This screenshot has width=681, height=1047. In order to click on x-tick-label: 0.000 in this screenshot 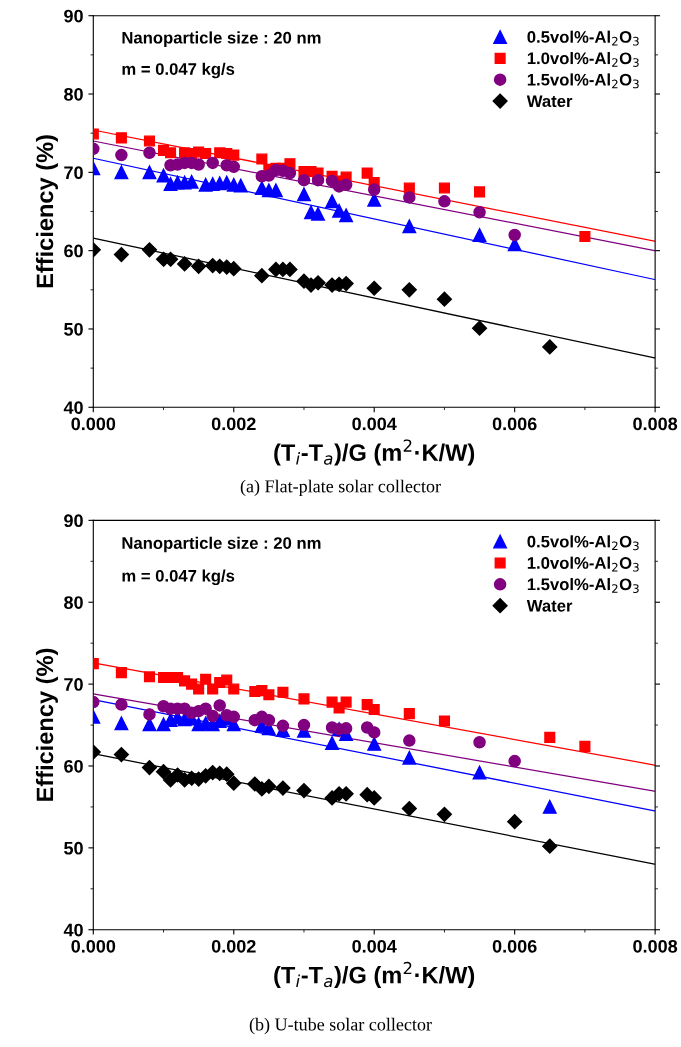, I will do `click(93, 424)`.